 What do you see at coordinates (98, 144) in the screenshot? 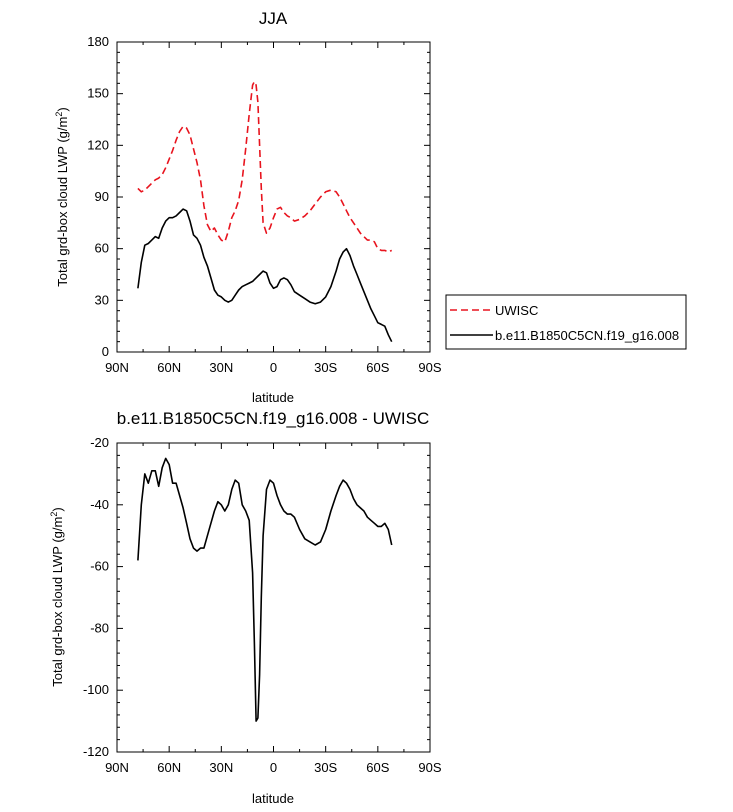
I see `chart-top-ytick-label: 120` at bounding box center [98, 144].